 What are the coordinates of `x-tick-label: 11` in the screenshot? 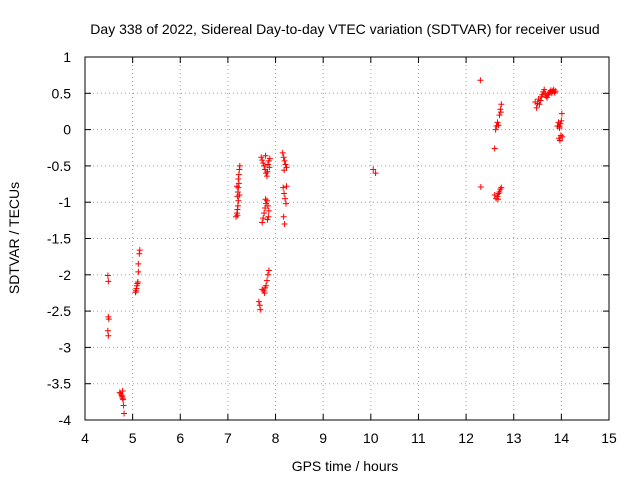 It's located at (418, 438).